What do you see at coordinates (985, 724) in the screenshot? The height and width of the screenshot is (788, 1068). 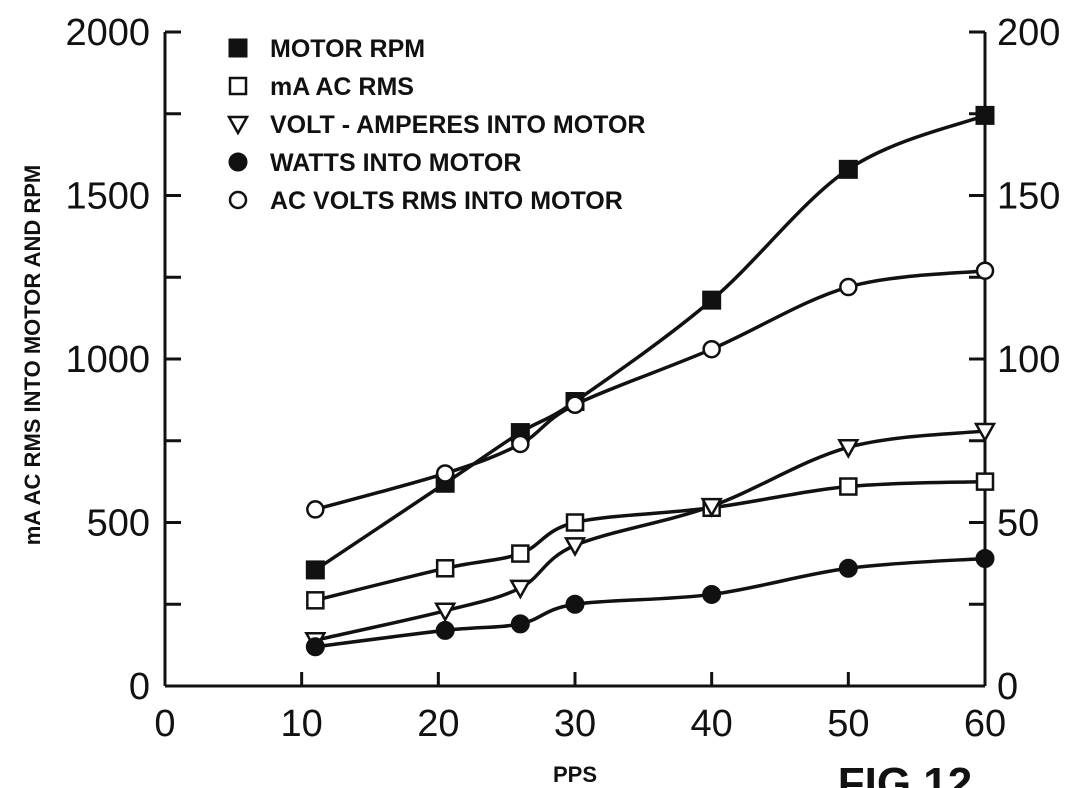 I see `x-tick-label: 60` at bounding box center [985, 724].